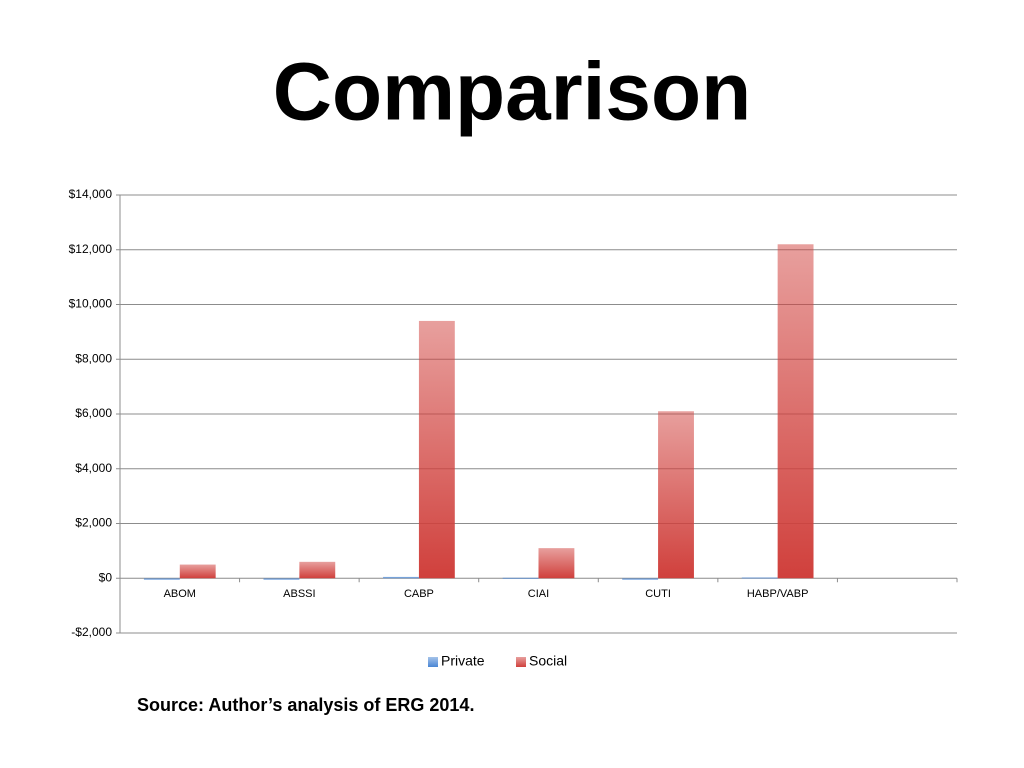  I want to click on legend-label: Social, so click(548, 661).